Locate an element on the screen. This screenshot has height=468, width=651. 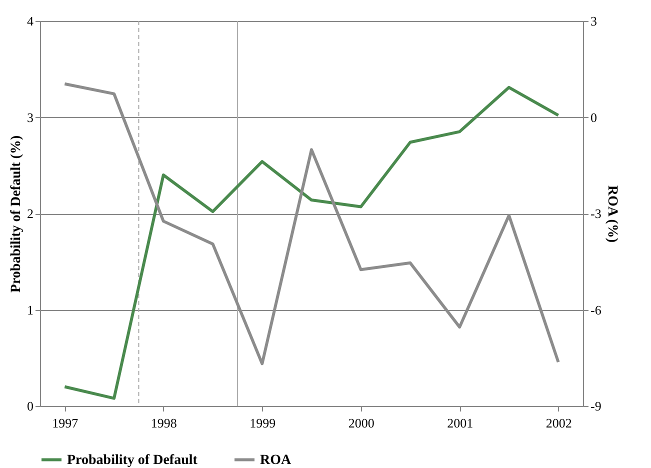
x-tick-label: 1999 is located at coordinates (263, 423).